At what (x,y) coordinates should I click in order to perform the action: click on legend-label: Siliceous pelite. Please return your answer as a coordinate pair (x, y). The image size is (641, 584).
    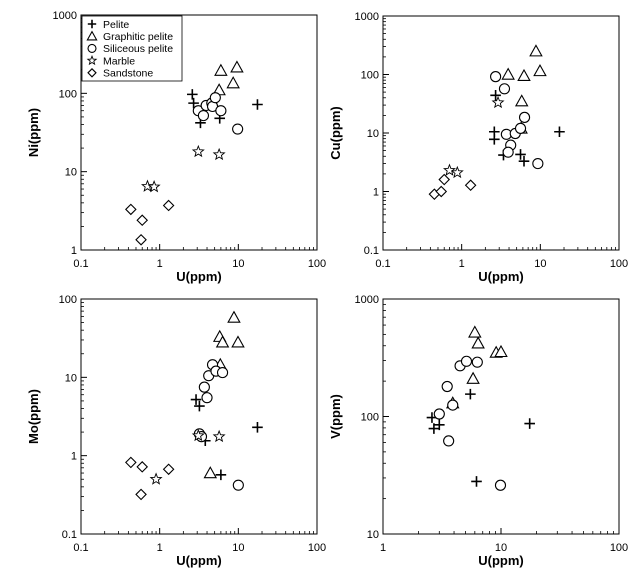
    Looking at the image, I should click on (138, 49).